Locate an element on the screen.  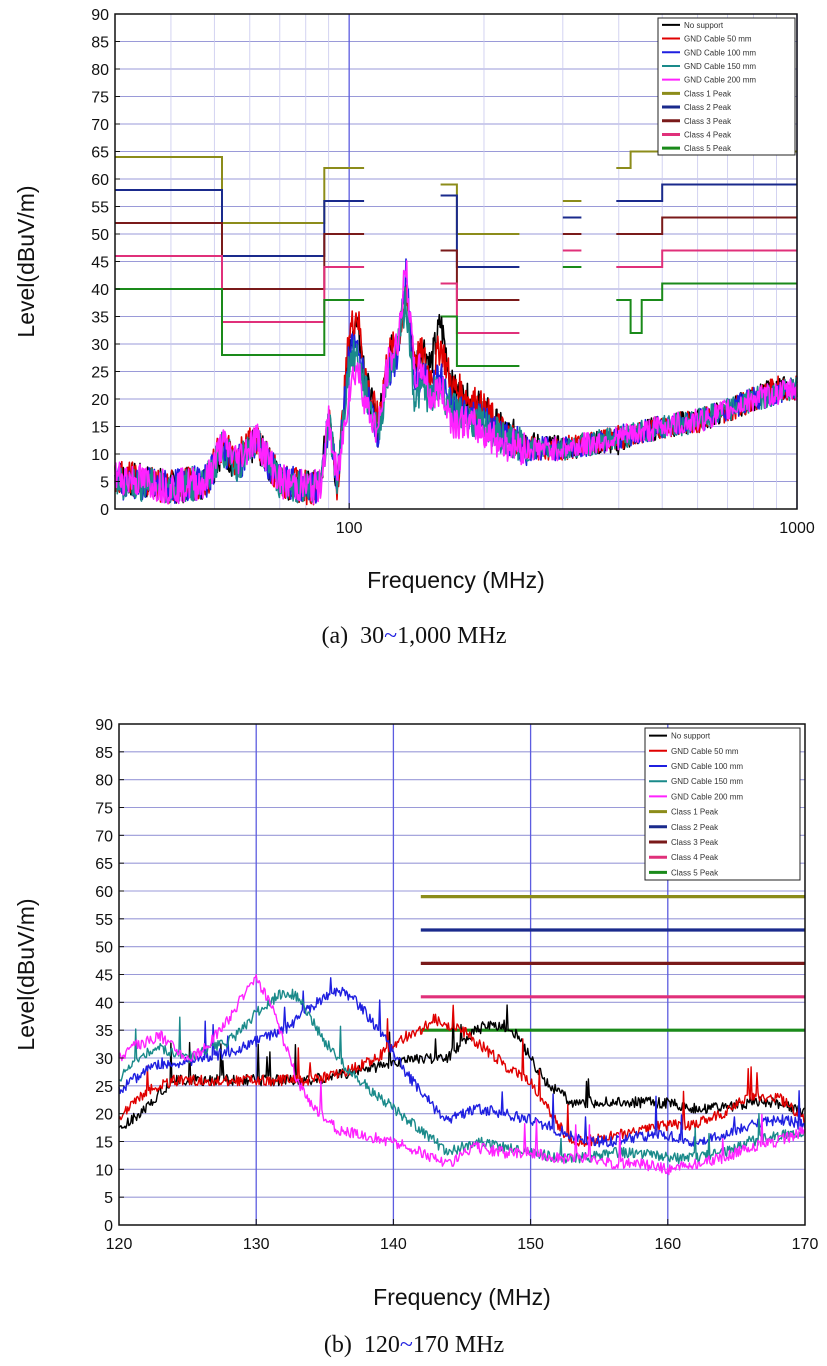
x-tick-label: 160 is located at coordinates (667, 1244).